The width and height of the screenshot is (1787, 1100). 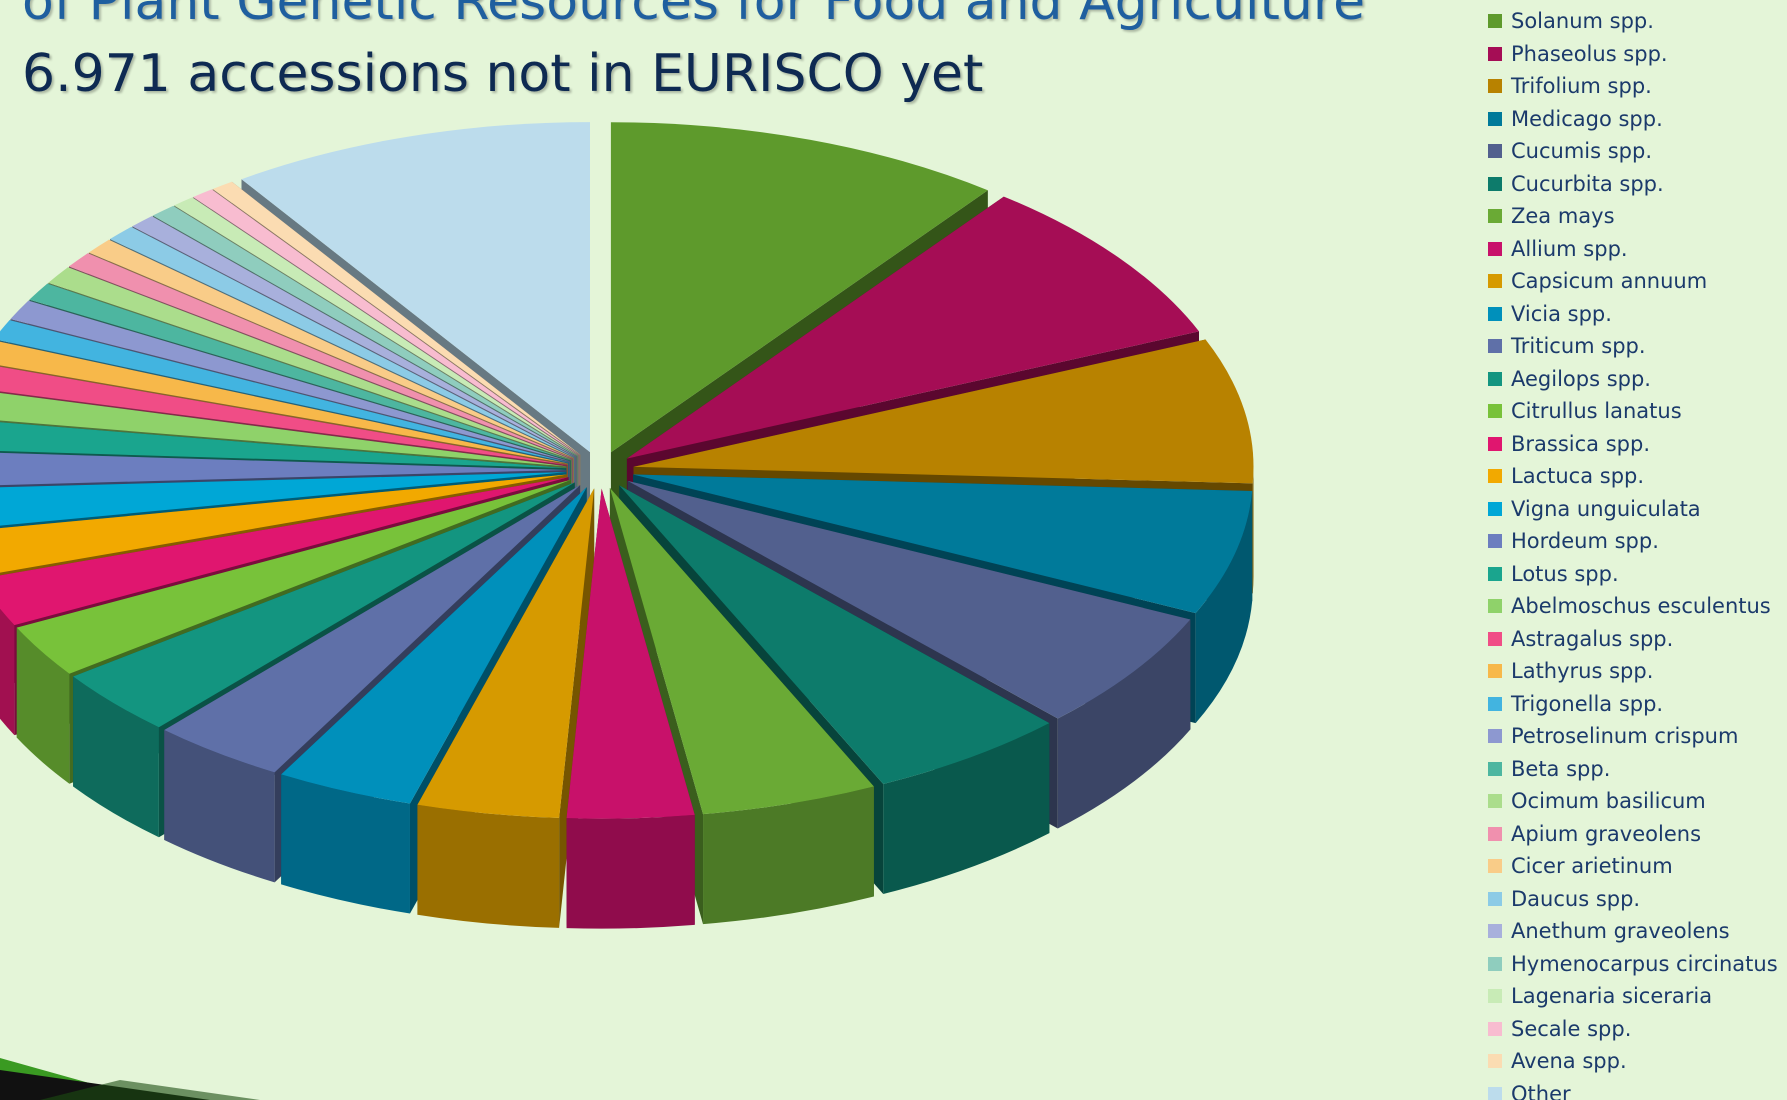 I want to click on legend-label: Capsicum annuum, so click(x=1609, y=281).